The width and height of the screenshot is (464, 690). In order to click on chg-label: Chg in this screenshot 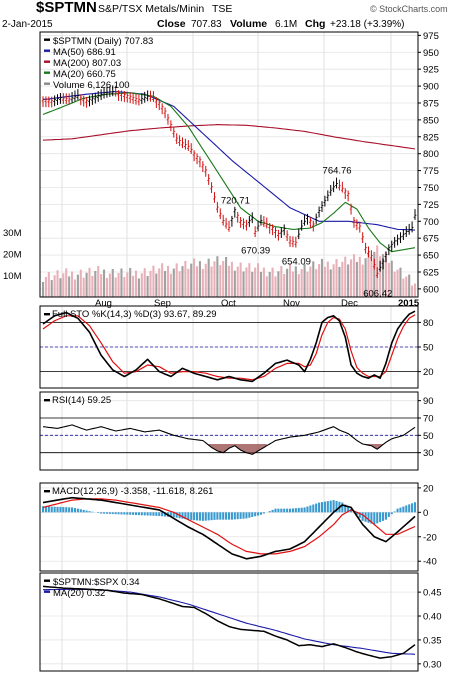, I will do `click(315, 24)`.